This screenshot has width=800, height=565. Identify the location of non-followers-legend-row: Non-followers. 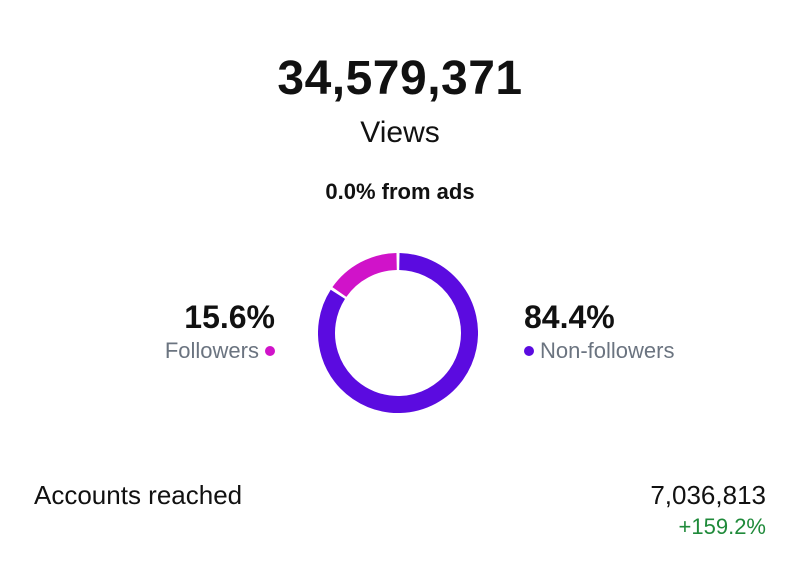
(599, 351).